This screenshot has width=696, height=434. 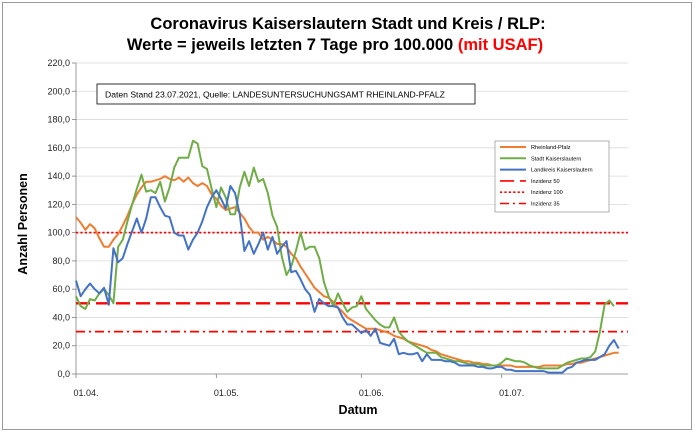 What do you see at coordinates (58, 63) in the screenshot?
I see `y-tick-label: 220,0` at bounding box center [58, 63].